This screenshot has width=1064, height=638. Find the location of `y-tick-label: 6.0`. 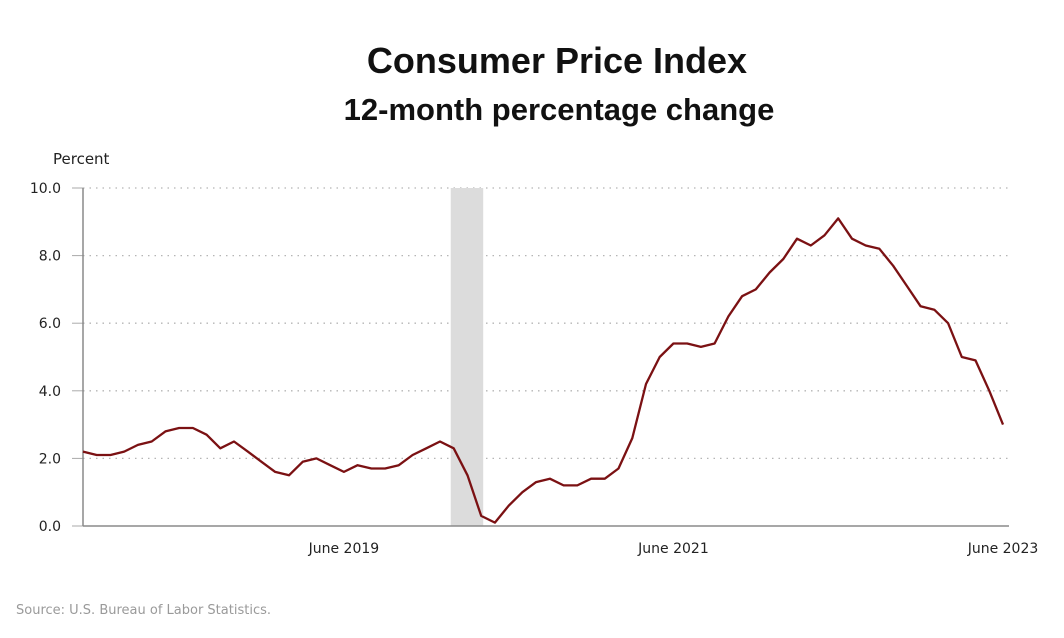

y-tick-label: 6.0 is located at coordinates (50, 324).